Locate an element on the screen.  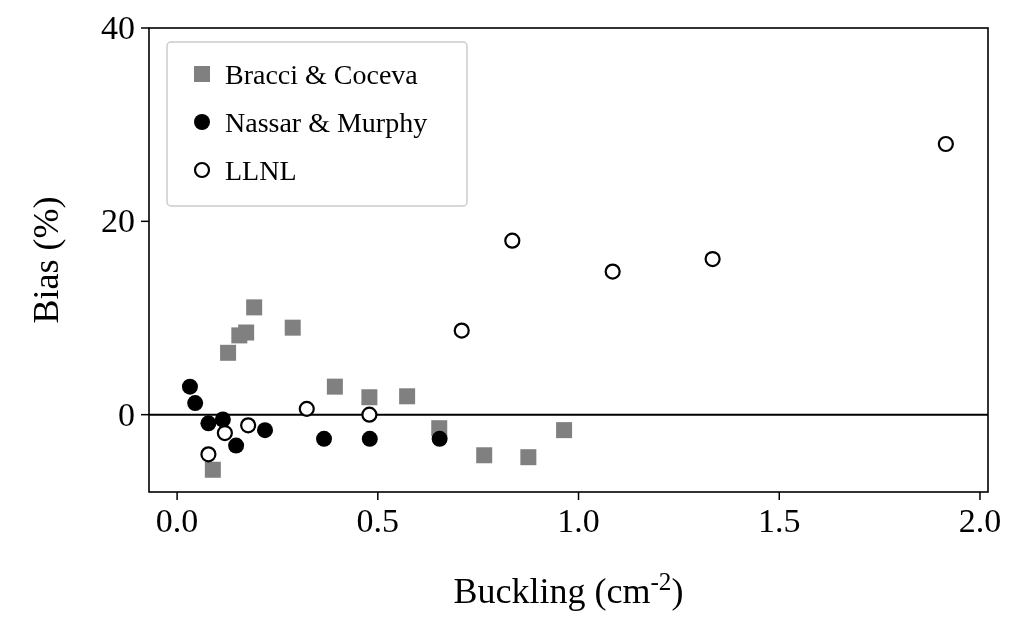
x-tick-label: 2.0 is located at coordinates (980, 520).